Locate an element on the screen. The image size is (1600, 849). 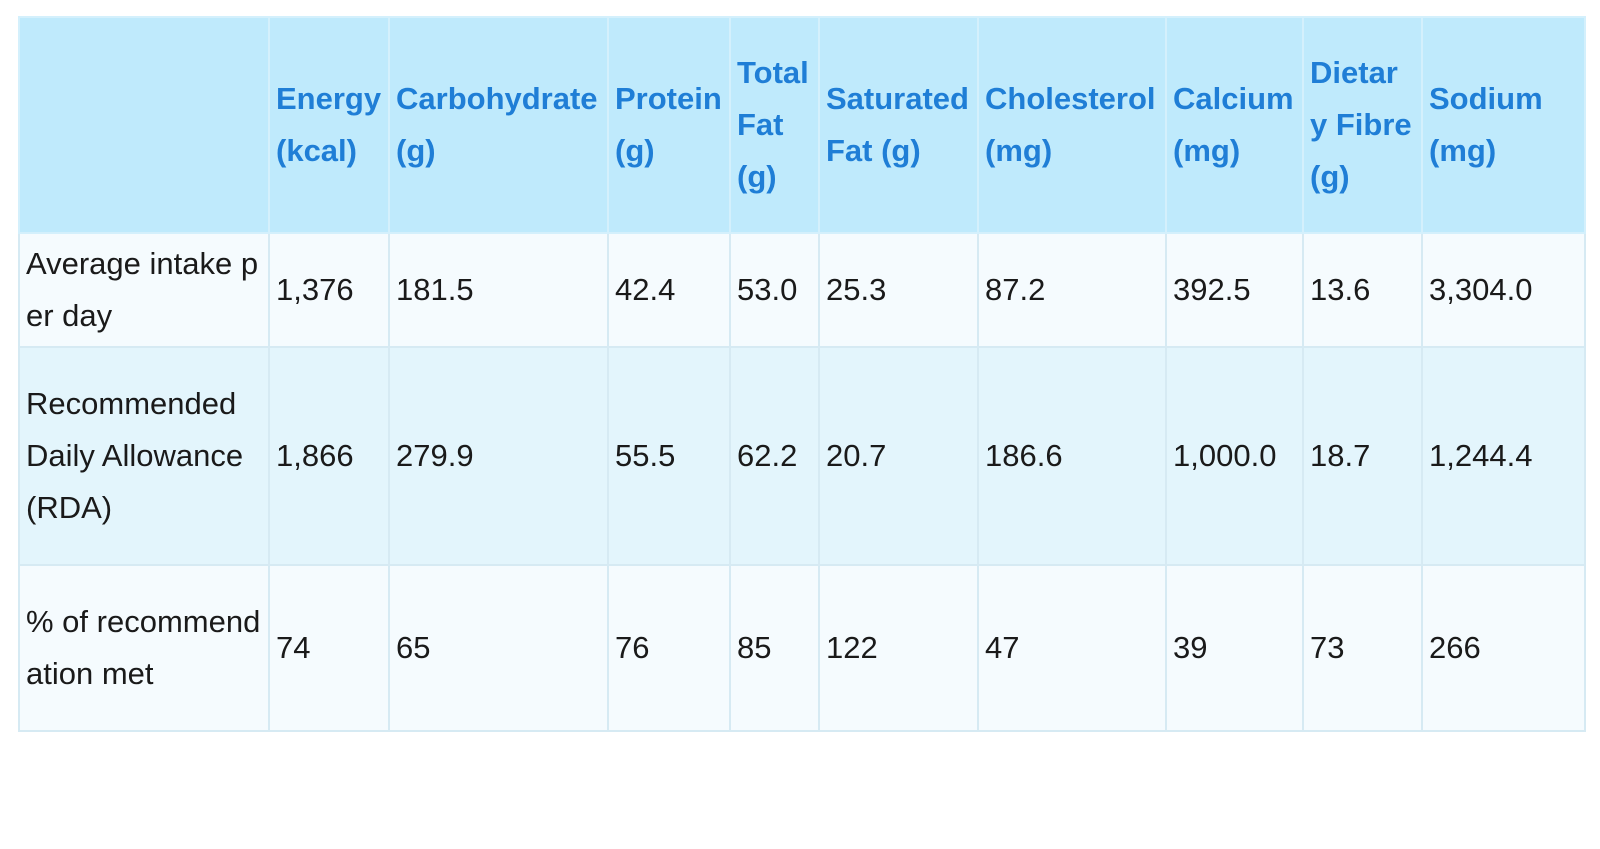
table-cell: 1,244.4 is located at coordinates (1503, 456).